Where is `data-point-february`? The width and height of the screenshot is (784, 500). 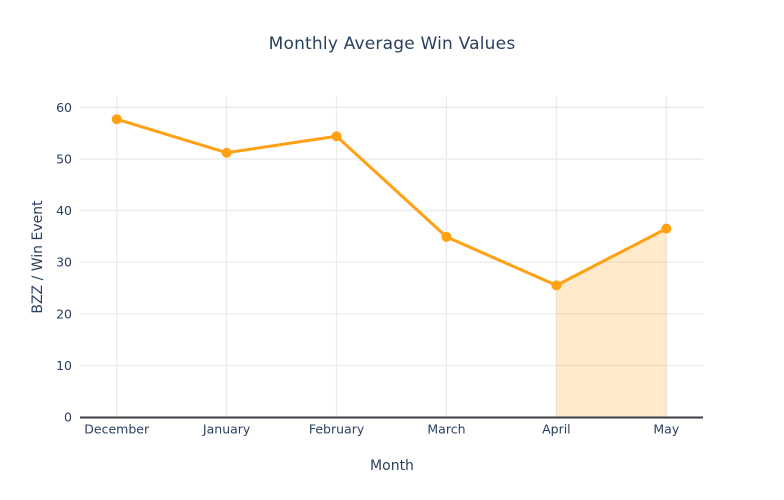 data-point-february is located at coordinates (336, 136).